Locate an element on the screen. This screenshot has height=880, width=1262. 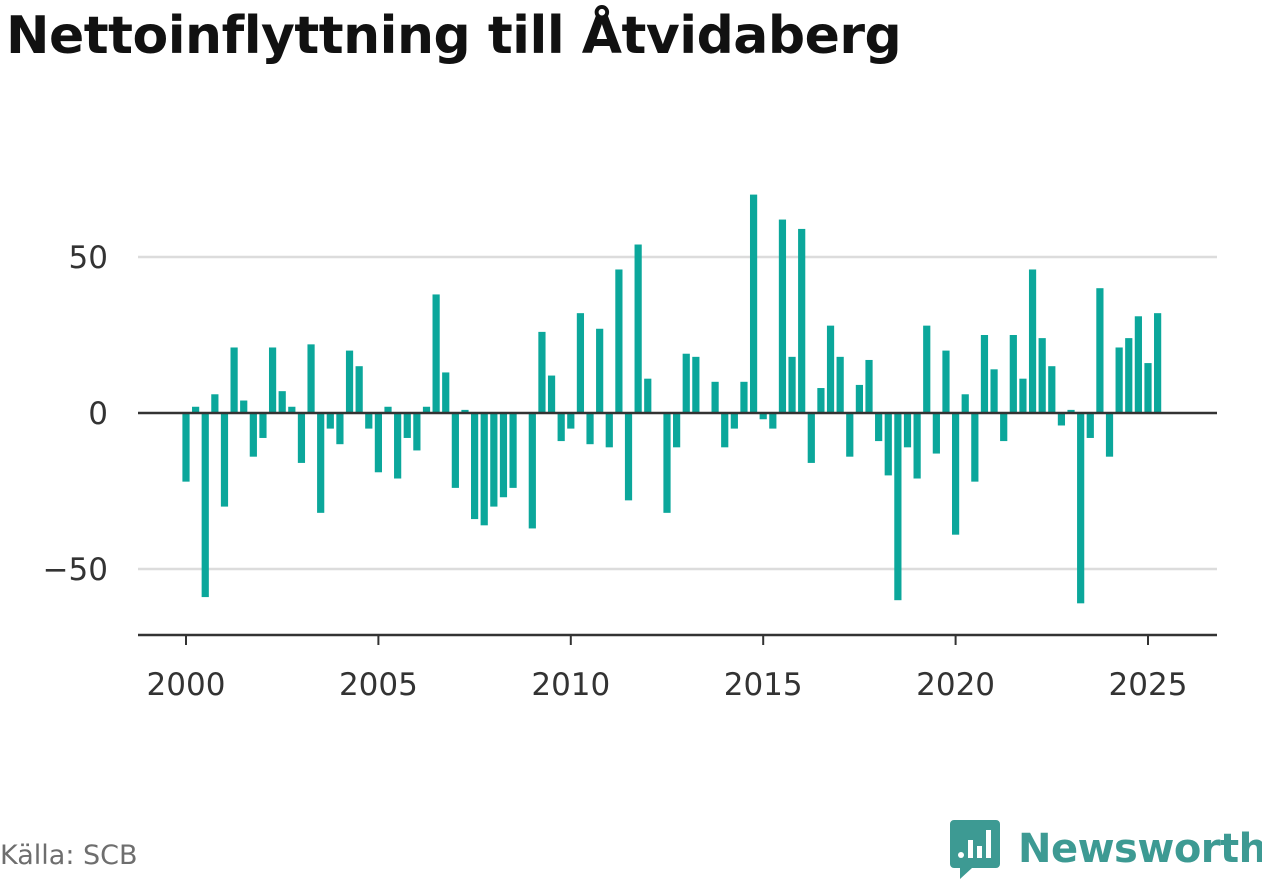
x-tick-label: 2025 is located at coordinates (1148, 685).